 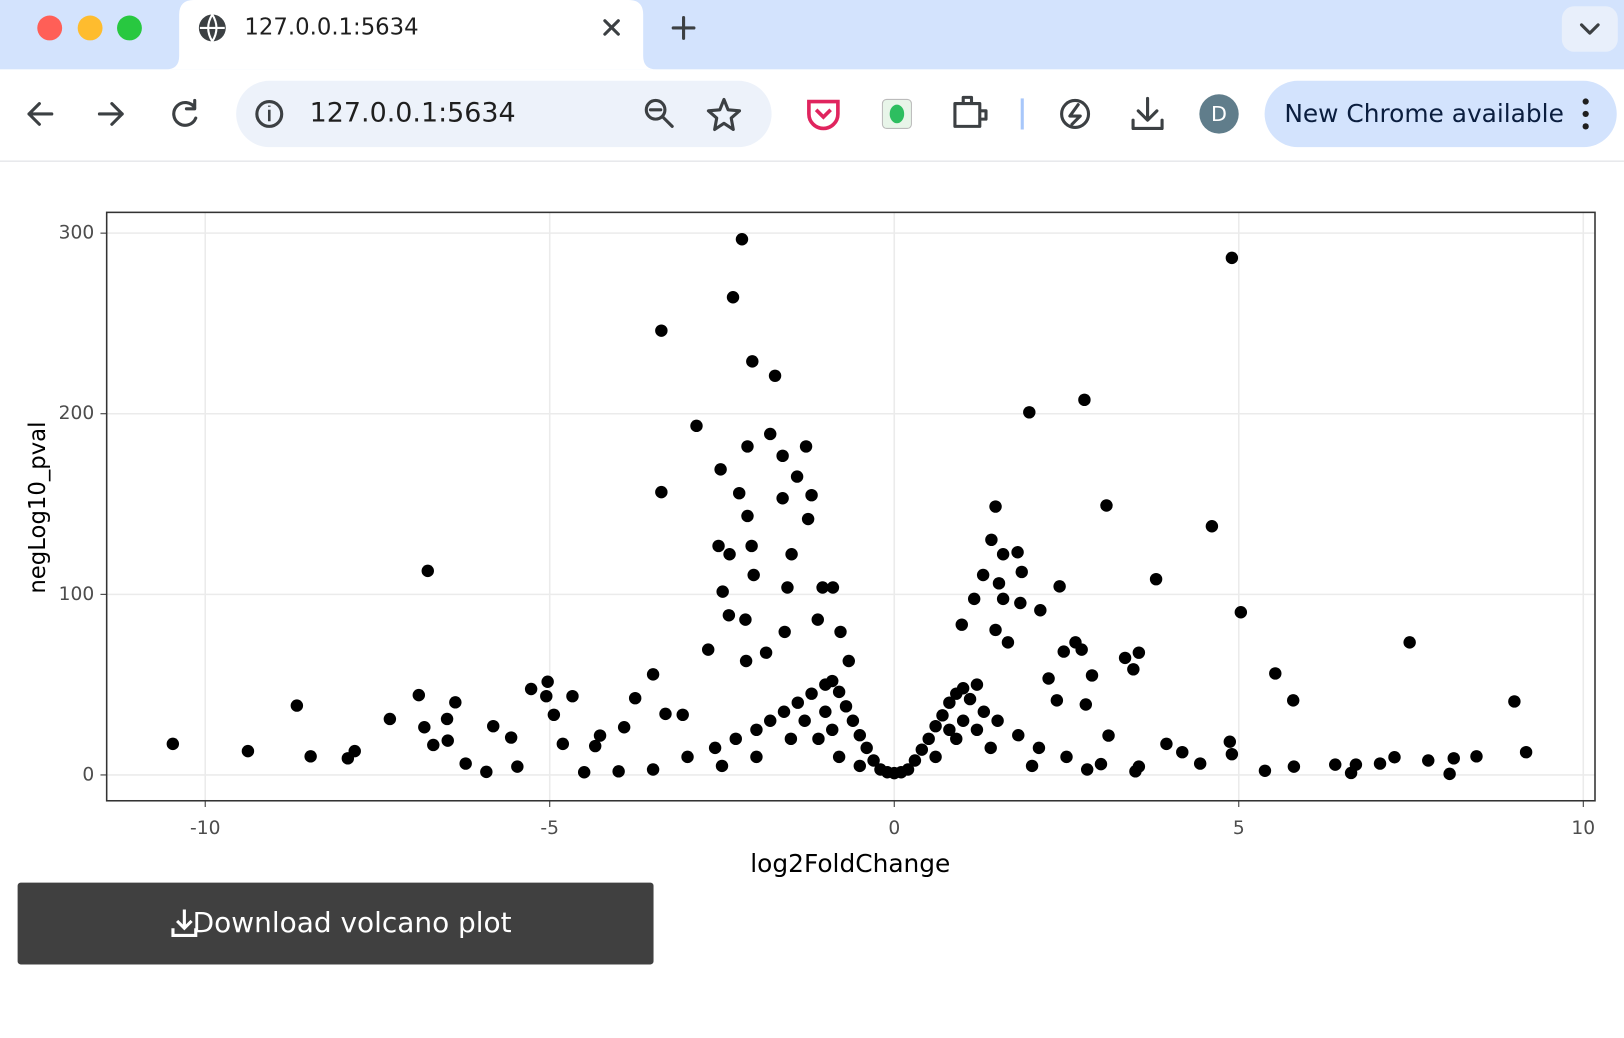 I want to click on downloads-button, so click(x=1147, y=113).